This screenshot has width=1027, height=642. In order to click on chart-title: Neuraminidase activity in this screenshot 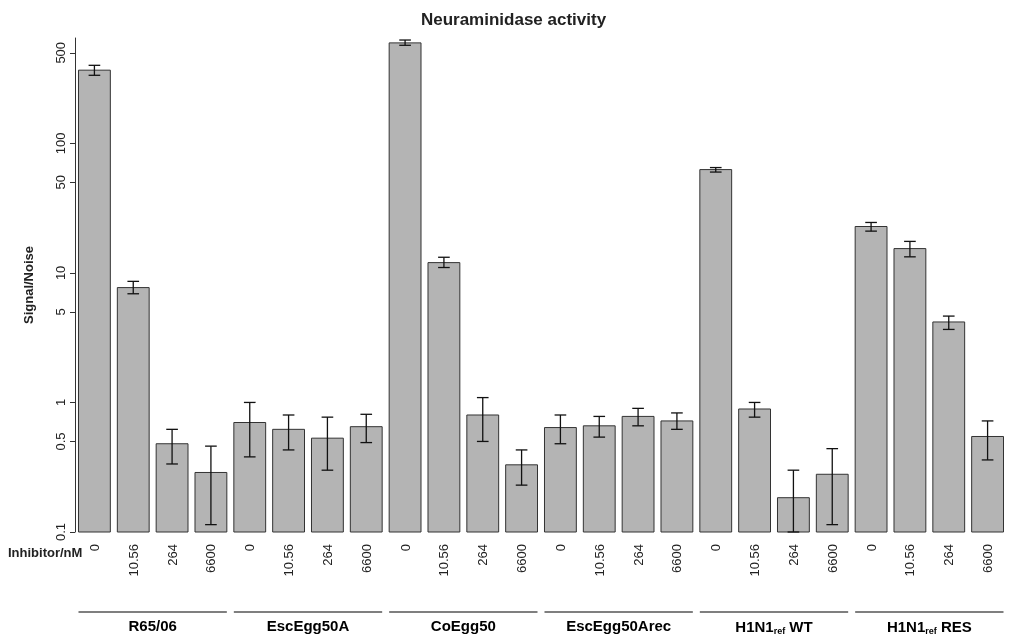, I will do `click(513, 19)`.